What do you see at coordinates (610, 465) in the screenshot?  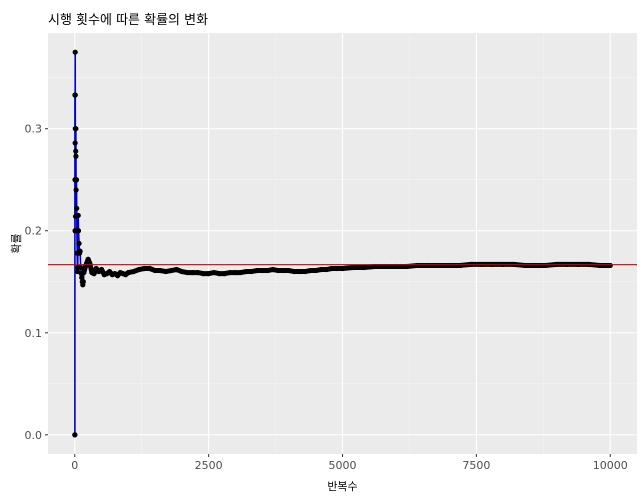 I see `x-tick-label: 10000` at bounding box center [610, 465].